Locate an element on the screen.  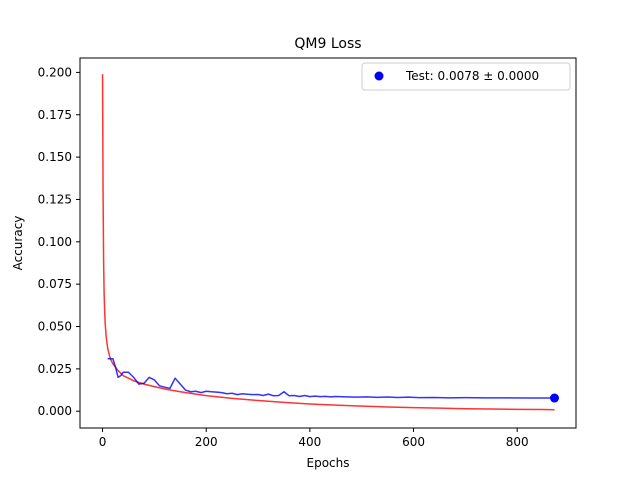
y-axis-label: Accuracy is located at coordinates (18, 243).